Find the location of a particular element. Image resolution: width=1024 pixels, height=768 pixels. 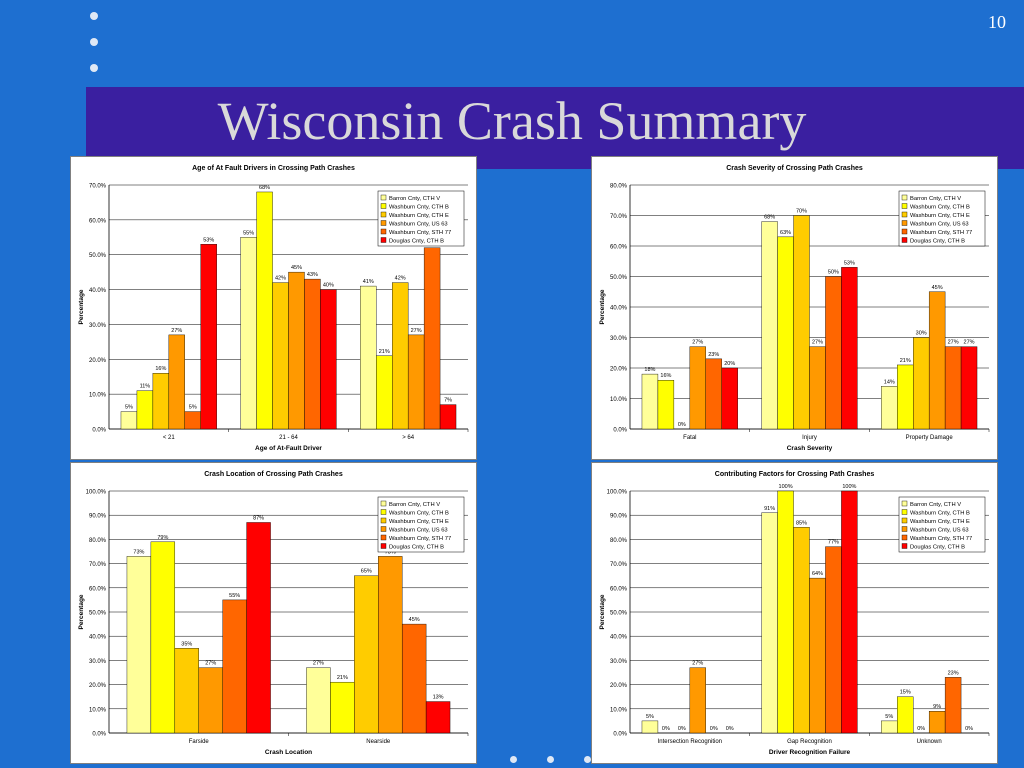

bar-data-label: 100% is located at coordinates (849, 487).